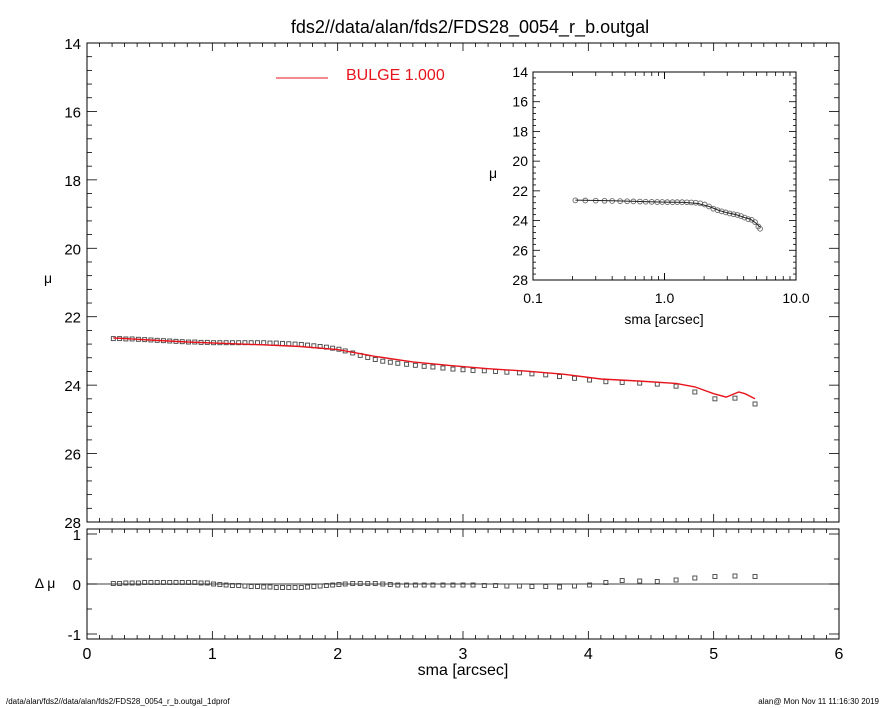  Describe the element at coordinates (463, 584) in the screenshot. I see `residual-axis-ticks` at that location.